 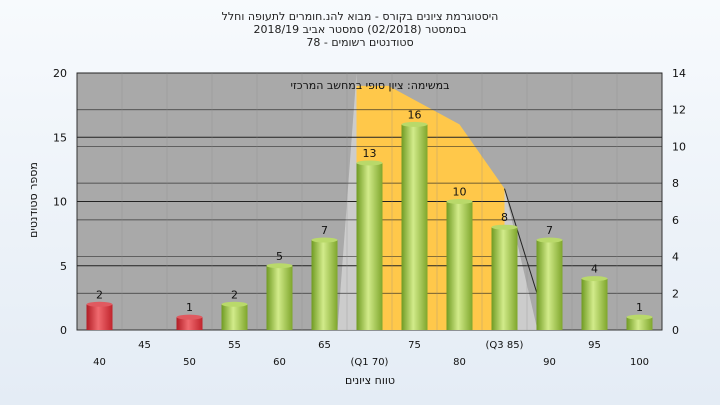 I want to click on x-tick-label: 45, so click(x=144, y=345).